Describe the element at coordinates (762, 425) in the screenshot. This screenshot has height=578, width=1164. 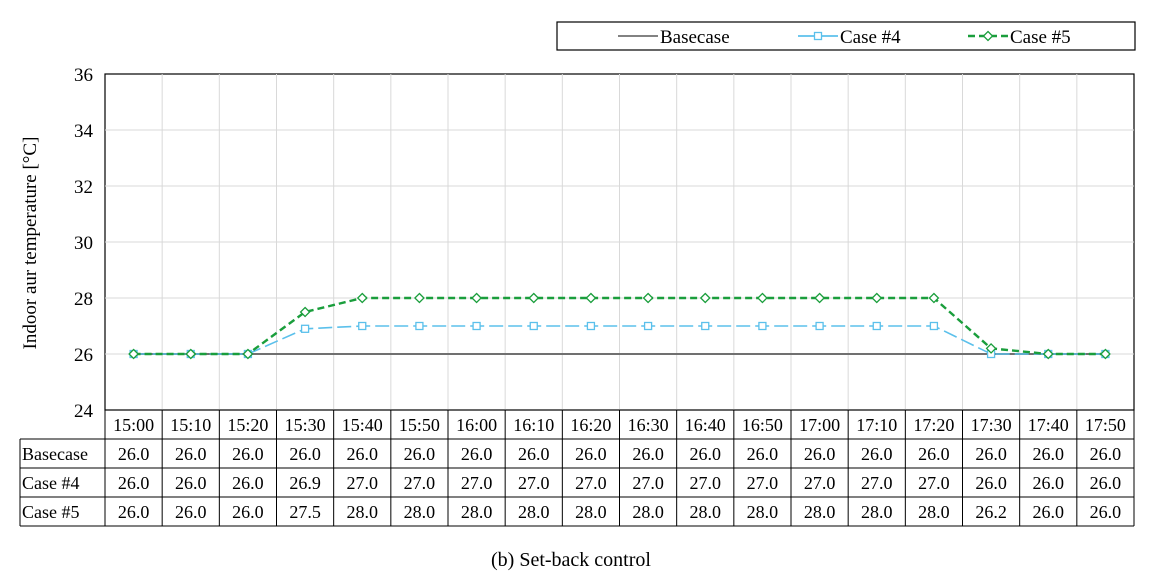
I see `x-tick-label: 16:50` at that location.